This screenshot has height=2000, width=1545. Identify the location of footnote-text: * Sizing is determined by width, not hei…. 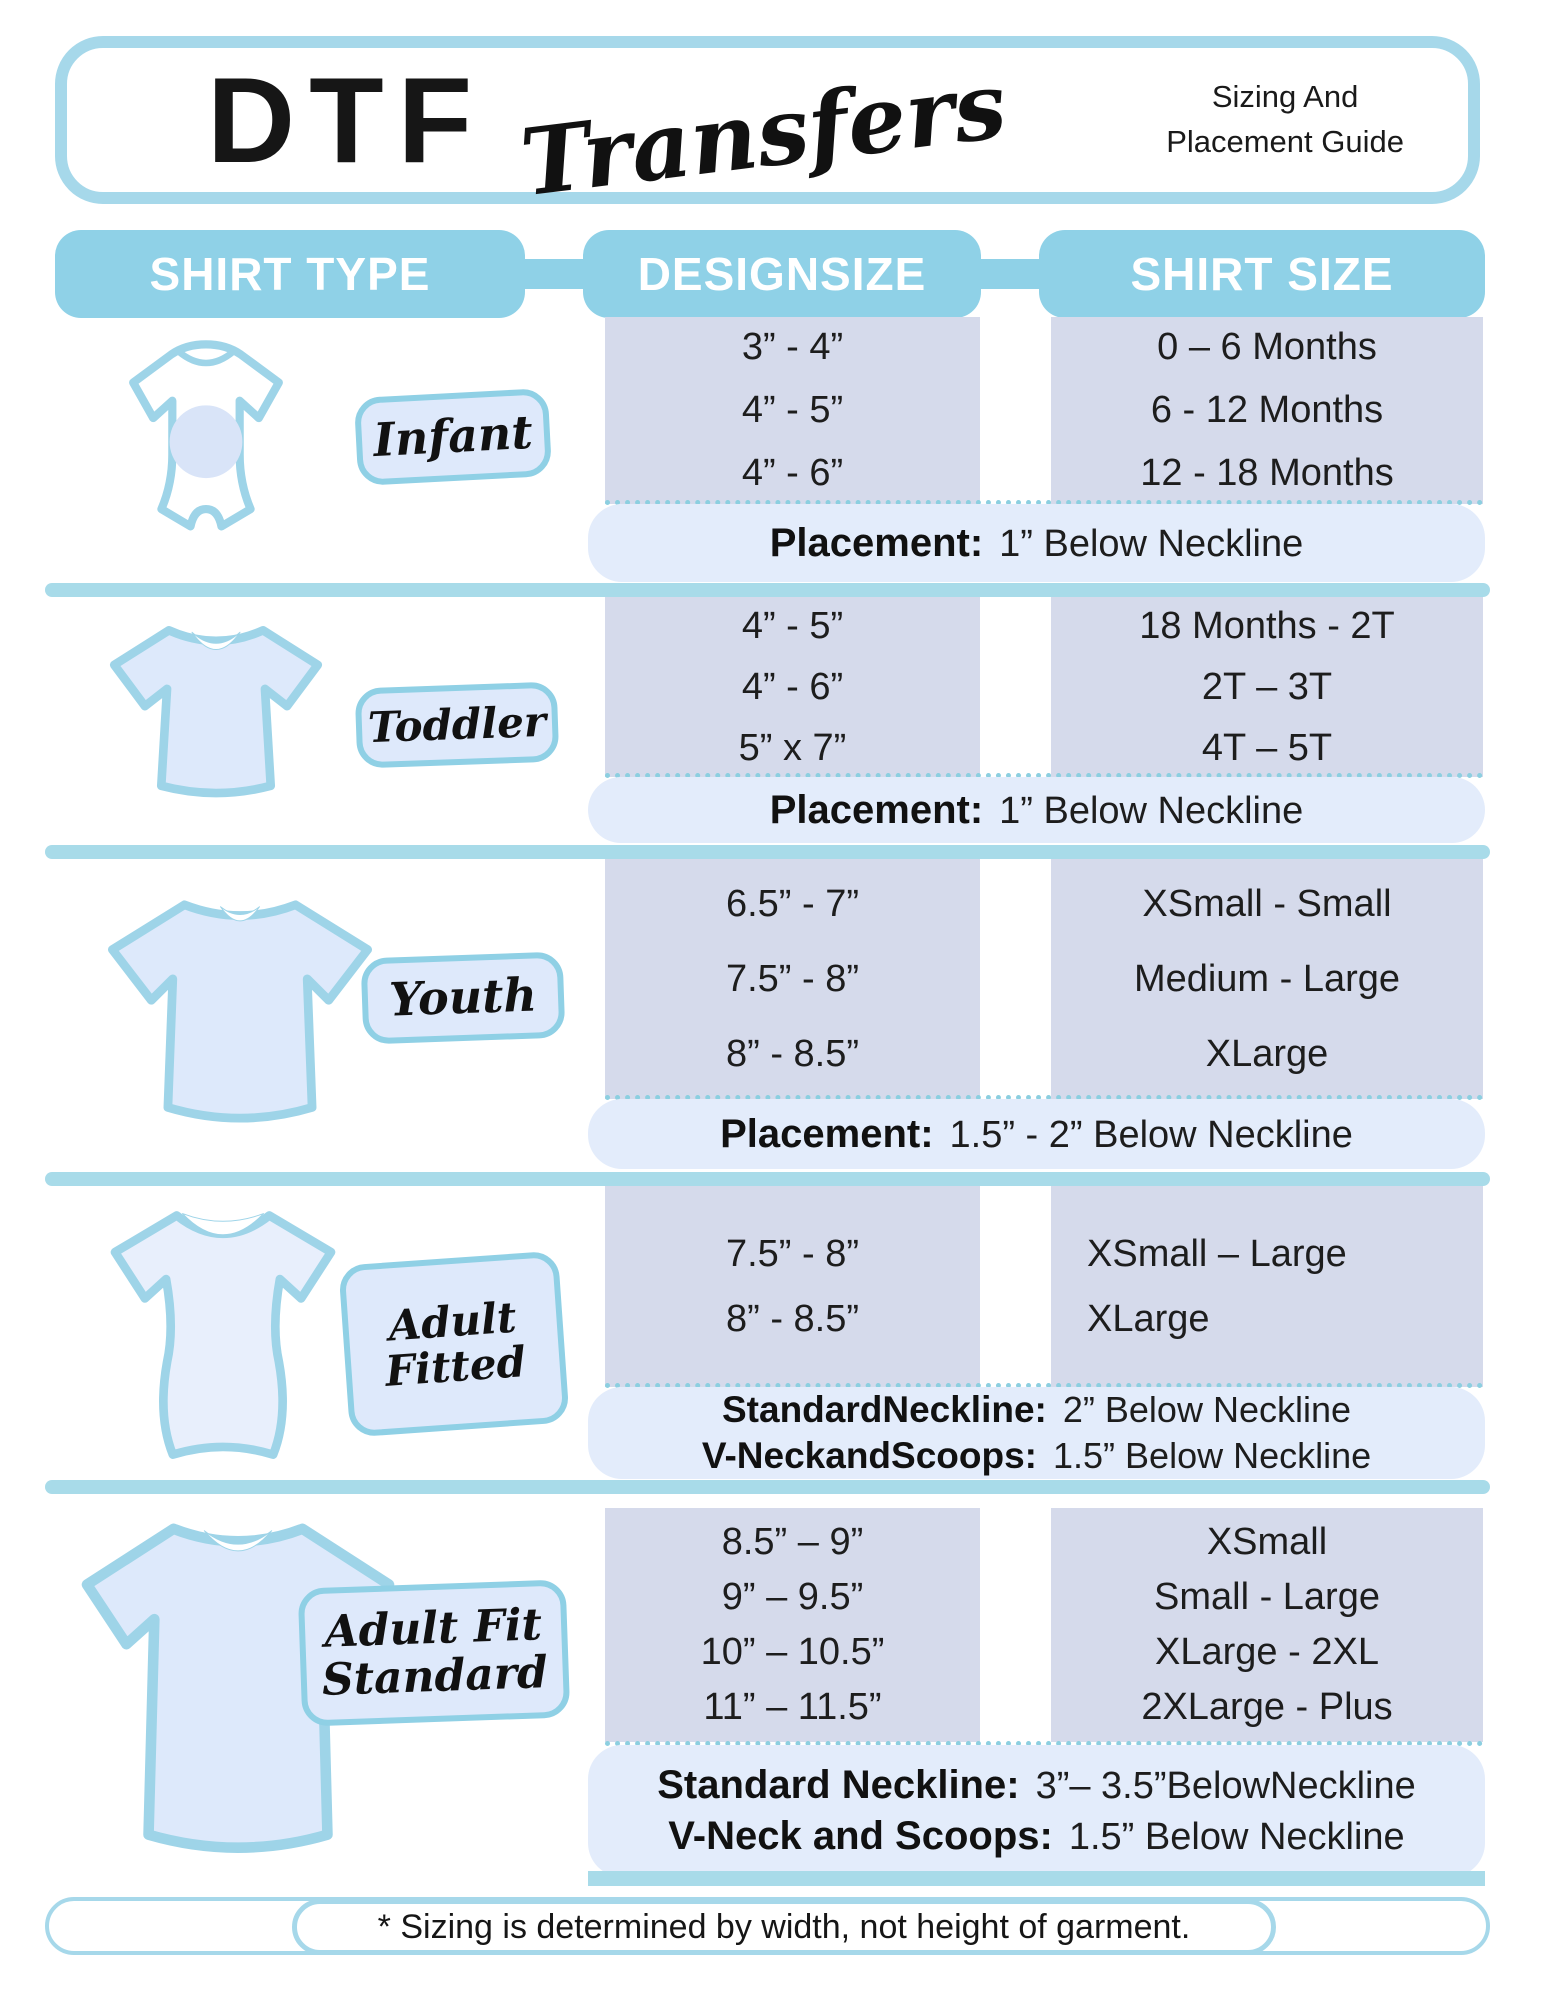
(784, 1926).